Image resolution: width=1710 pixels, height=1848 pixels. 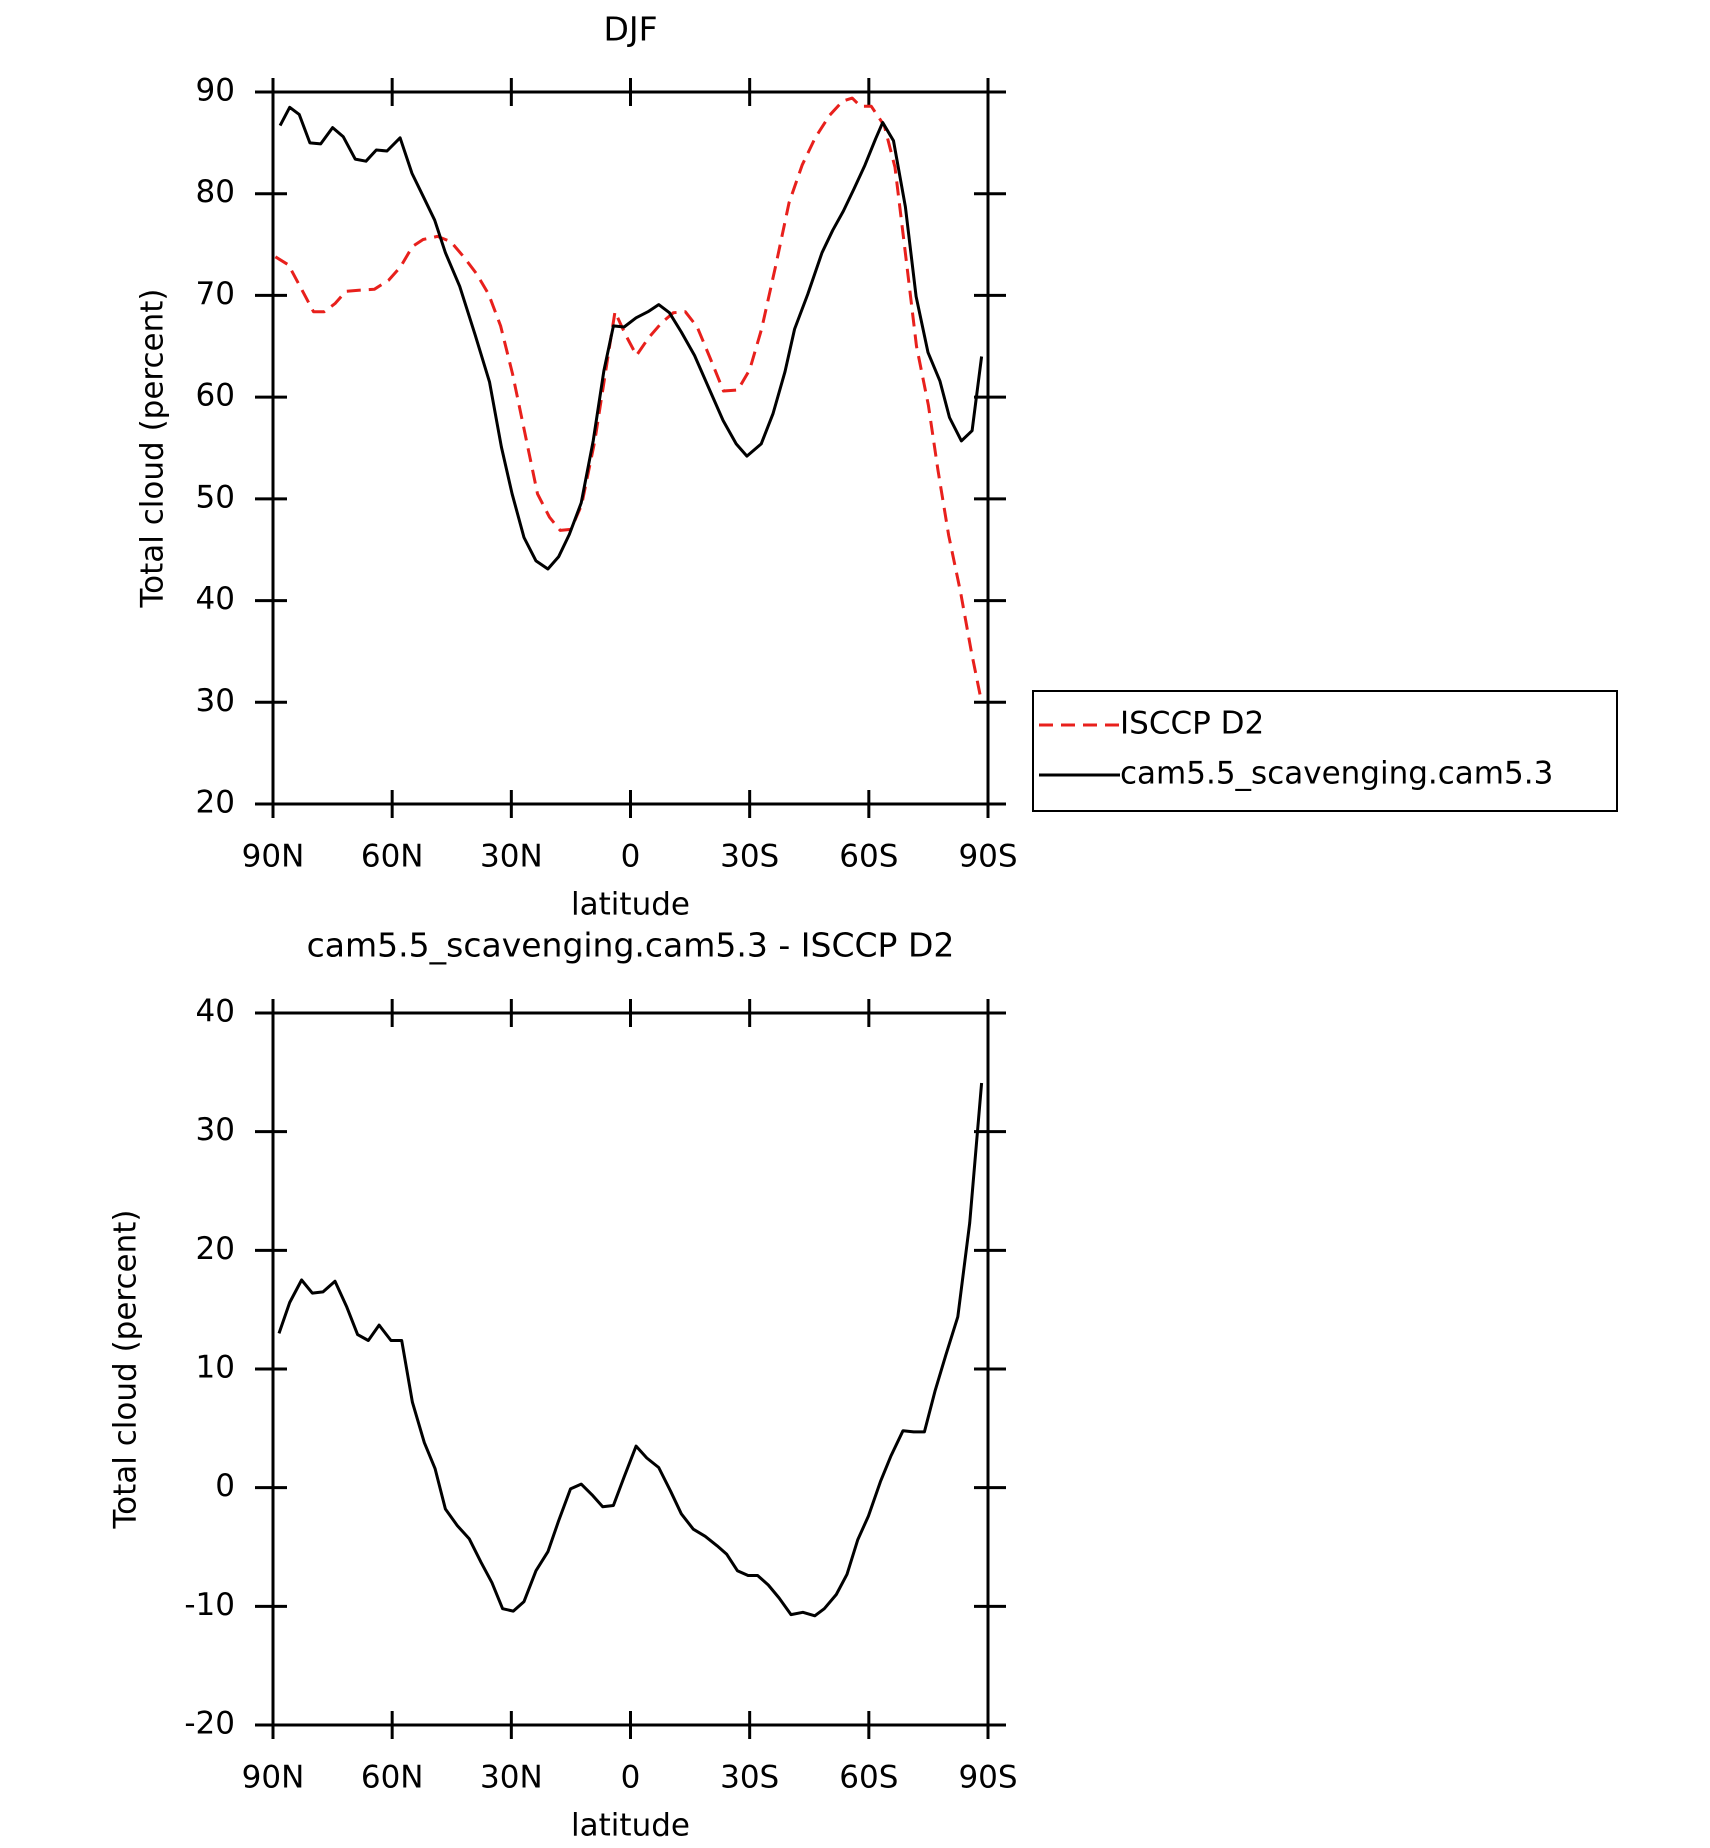 What do you see at coordinates (631, 945) in the screenshot?
I see `chart-title: cam5.5_scavenging.cam5.3 - ISCCP D2` at bounding box center [631, 945].